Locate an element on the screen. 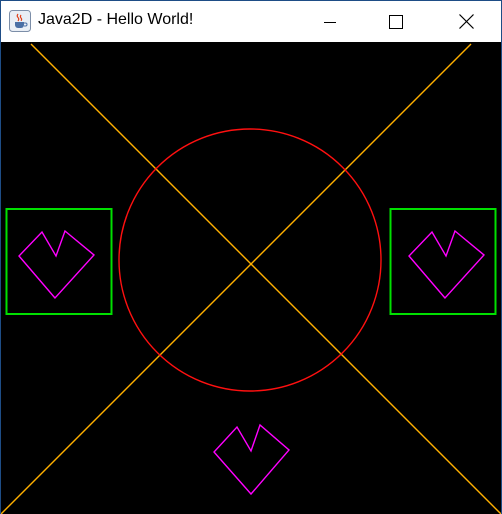 The width and height of the screenshot is (502, 514). left-green-box is located at coordinates (59, 261).